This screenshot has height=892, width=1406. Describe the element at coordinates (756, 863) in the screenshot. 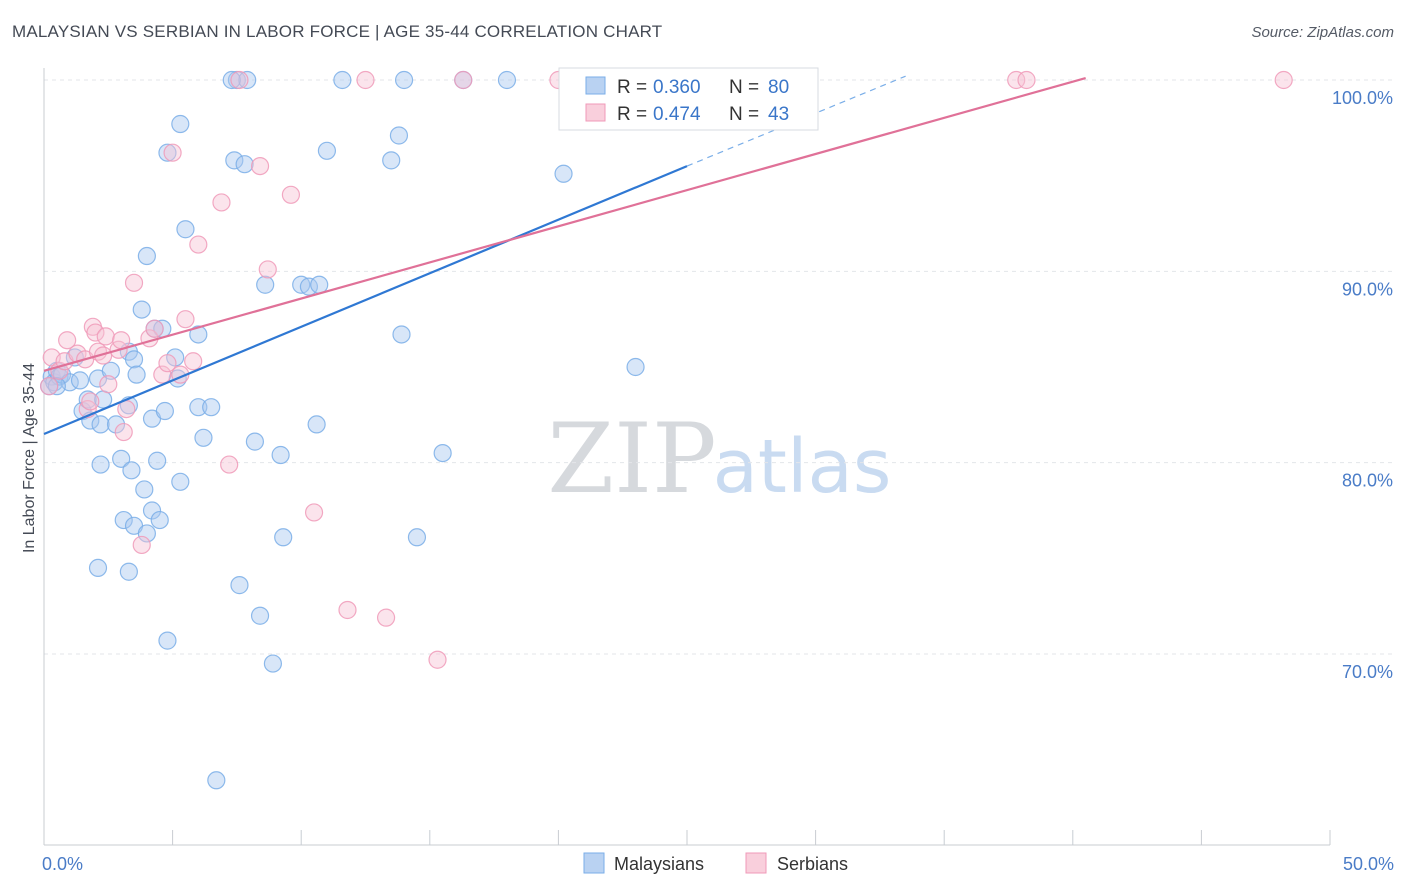

I see `legend-serbians-swatch` at that location.